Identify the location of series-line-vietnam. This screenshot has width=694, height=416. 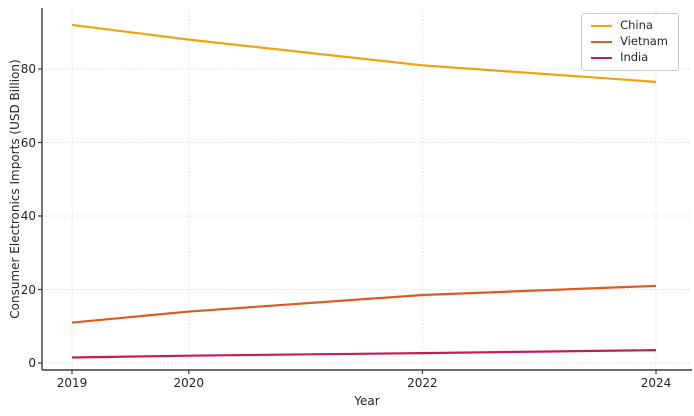
(364, 304).